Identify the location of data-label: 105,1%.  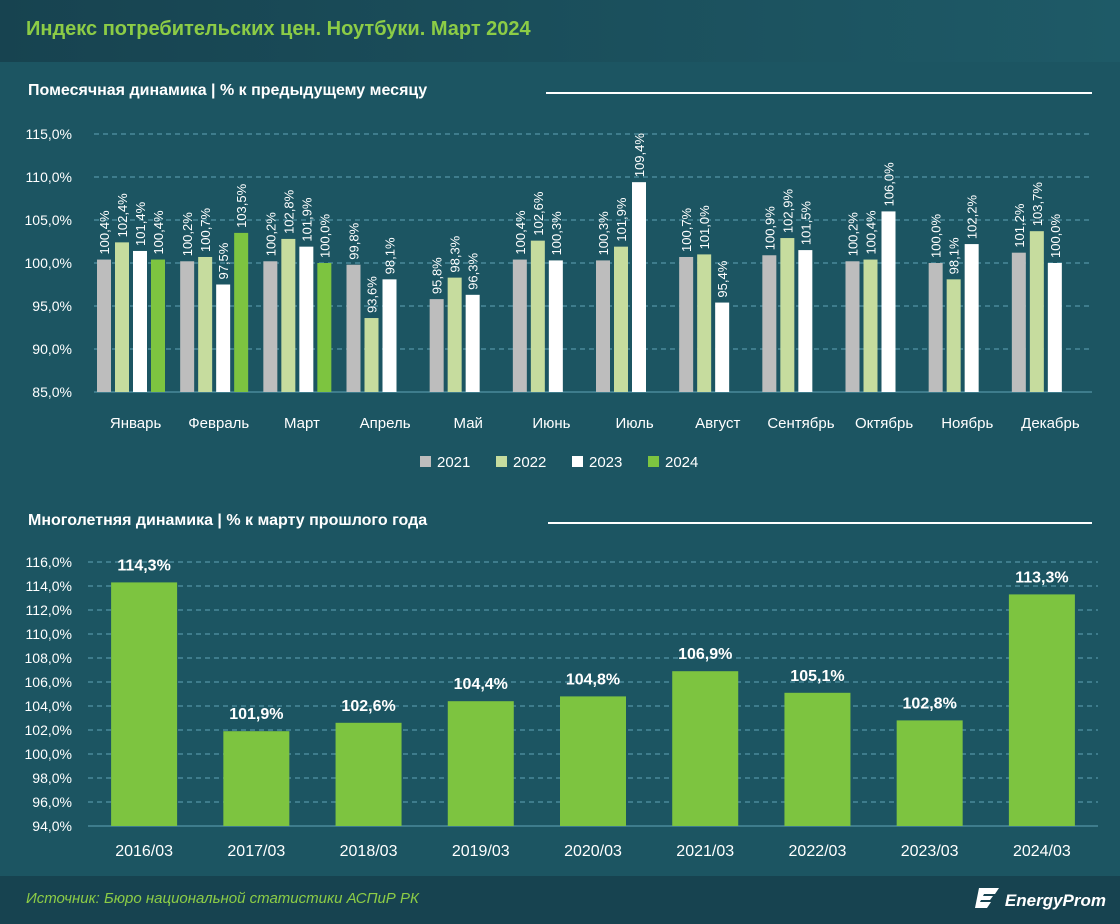
(817, 676).